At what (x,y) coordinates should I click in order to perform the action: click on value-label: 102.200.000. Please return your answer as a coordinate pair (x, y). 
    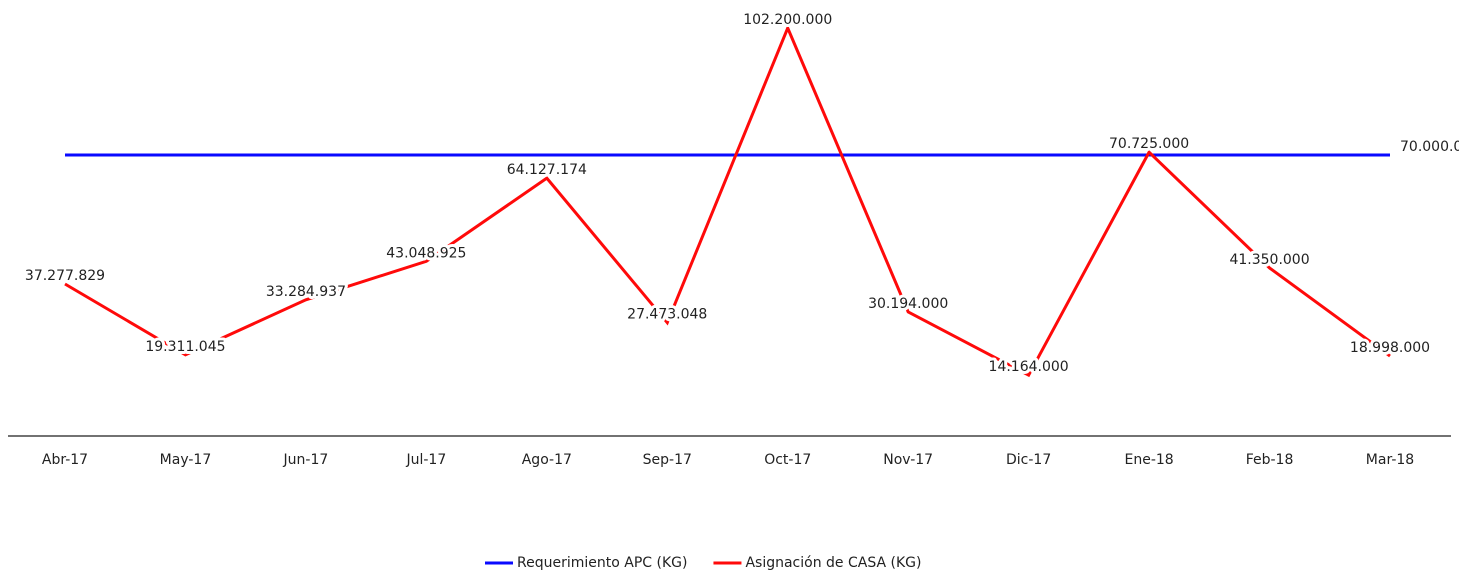
    Looking at the image, I should click on (787, 20).